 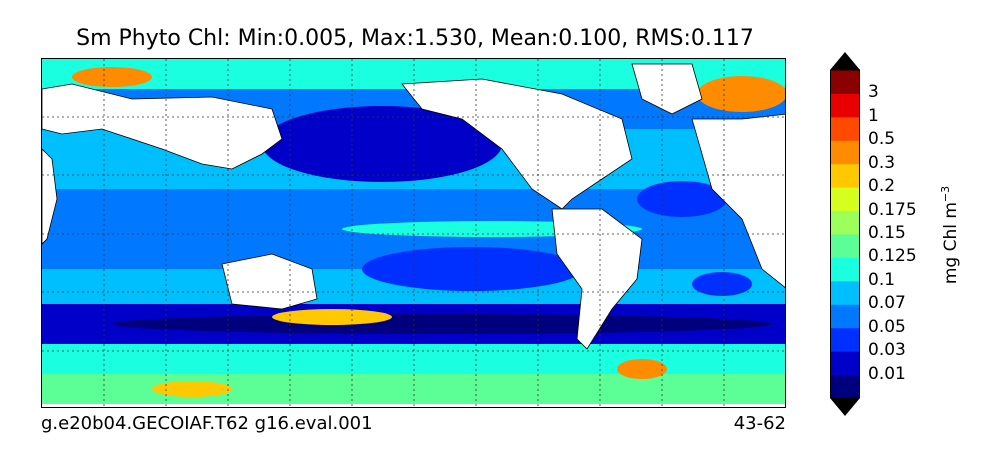 What do you see at coordinates (873, 115) in the screenshot?
I see `colorbar-tick-label: 1` at bounding box center [873, 115].